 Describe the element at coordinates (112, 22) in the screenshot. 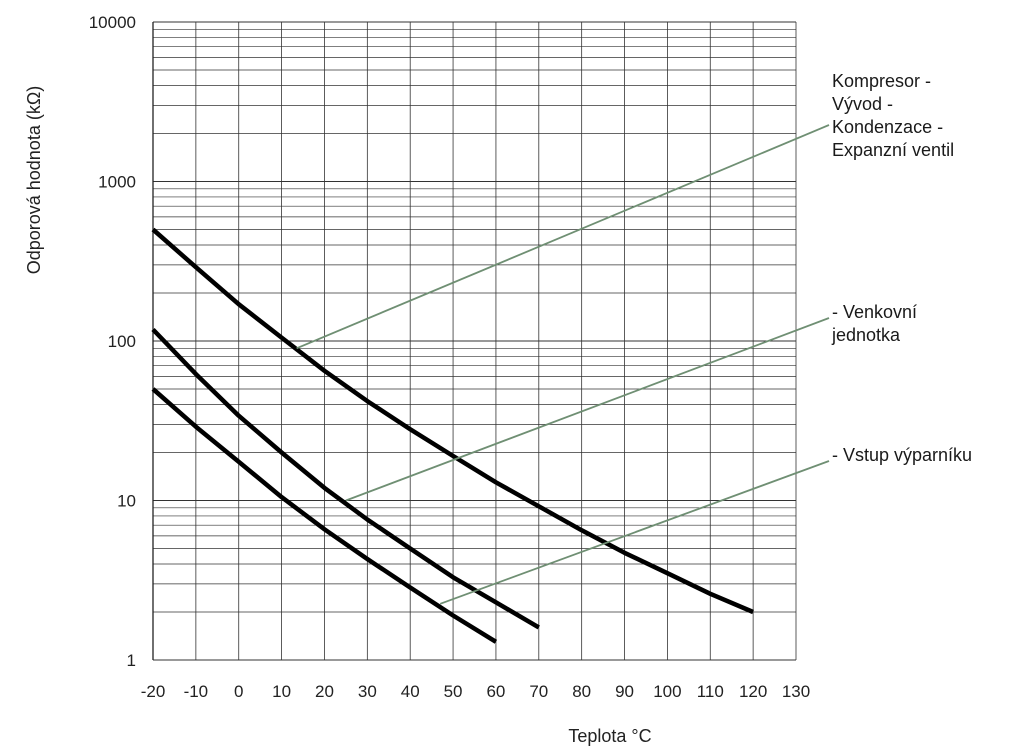

I see `y-tick-label: 10000` at that location.